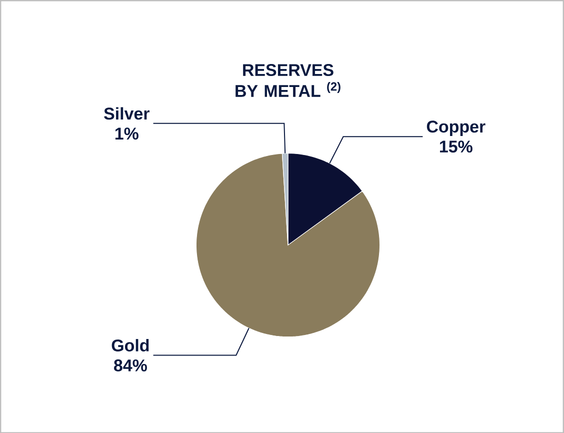  I want to click on data-label: 1%, so click(126, 134).